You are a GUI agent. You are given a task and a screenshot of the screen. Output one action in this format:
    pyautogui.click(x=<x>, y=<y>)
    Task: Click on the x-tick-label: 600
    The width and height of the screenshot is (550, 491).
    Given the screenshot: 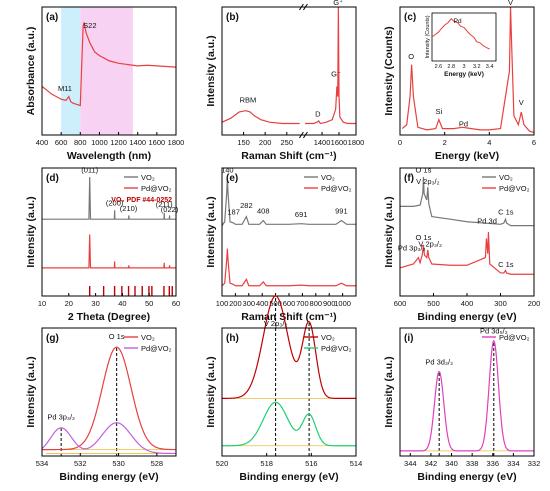 What is the action you would take?
    pyautogui.click(x=400, y=303)
    